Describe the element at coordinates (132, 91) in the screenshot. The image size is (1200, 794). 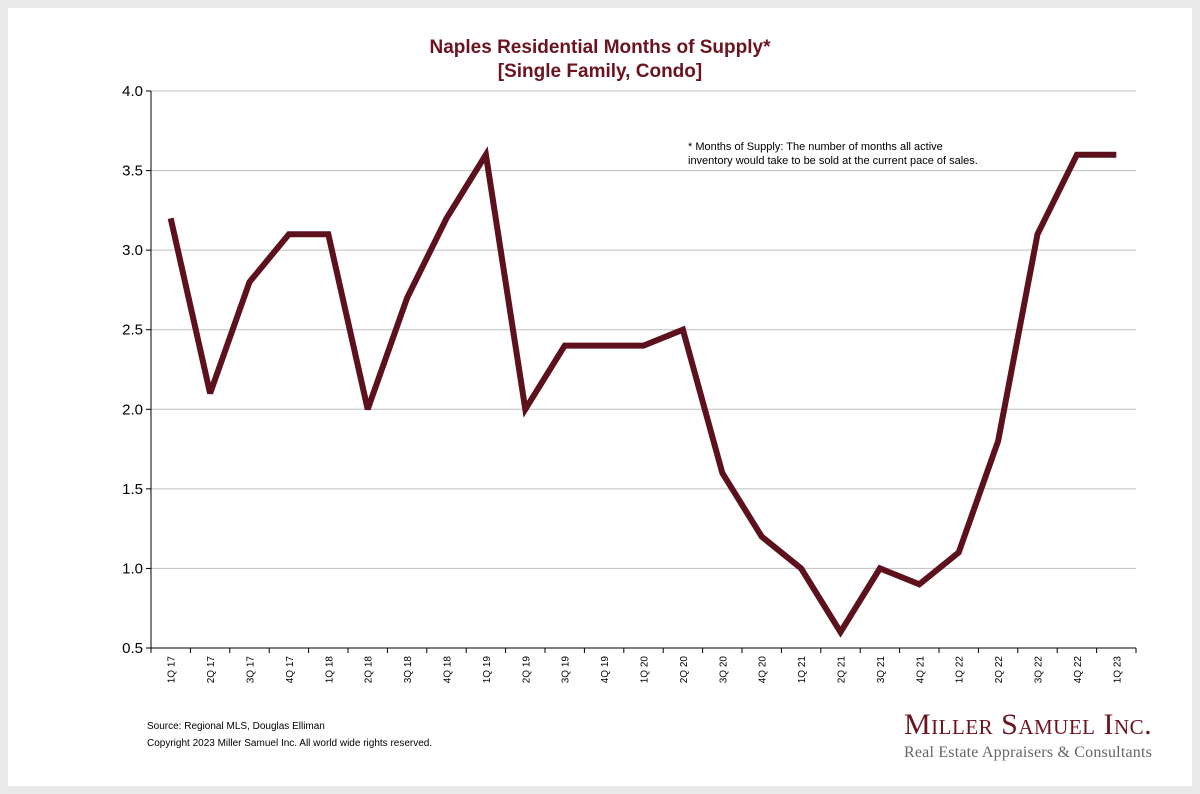
I see `y-tick-label: 4.0` at that location.